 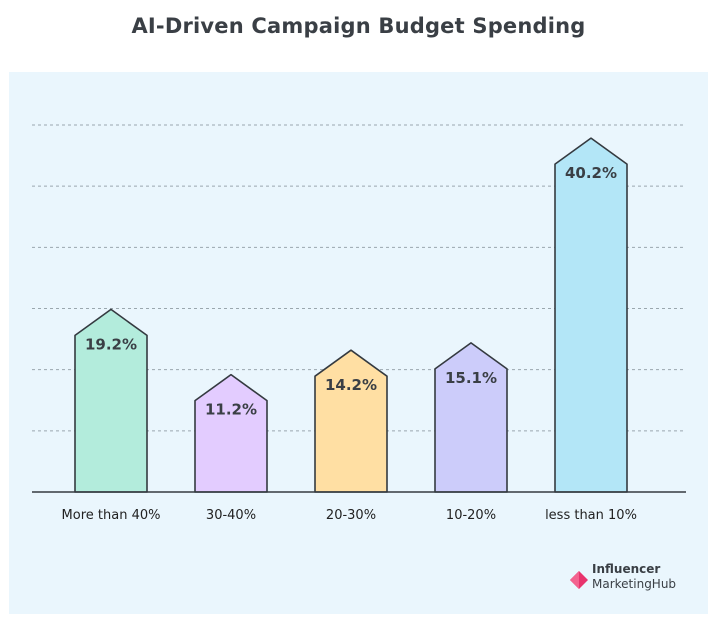 I want to click on x-tick-label: 30-40%, so click(x=231, y=515).